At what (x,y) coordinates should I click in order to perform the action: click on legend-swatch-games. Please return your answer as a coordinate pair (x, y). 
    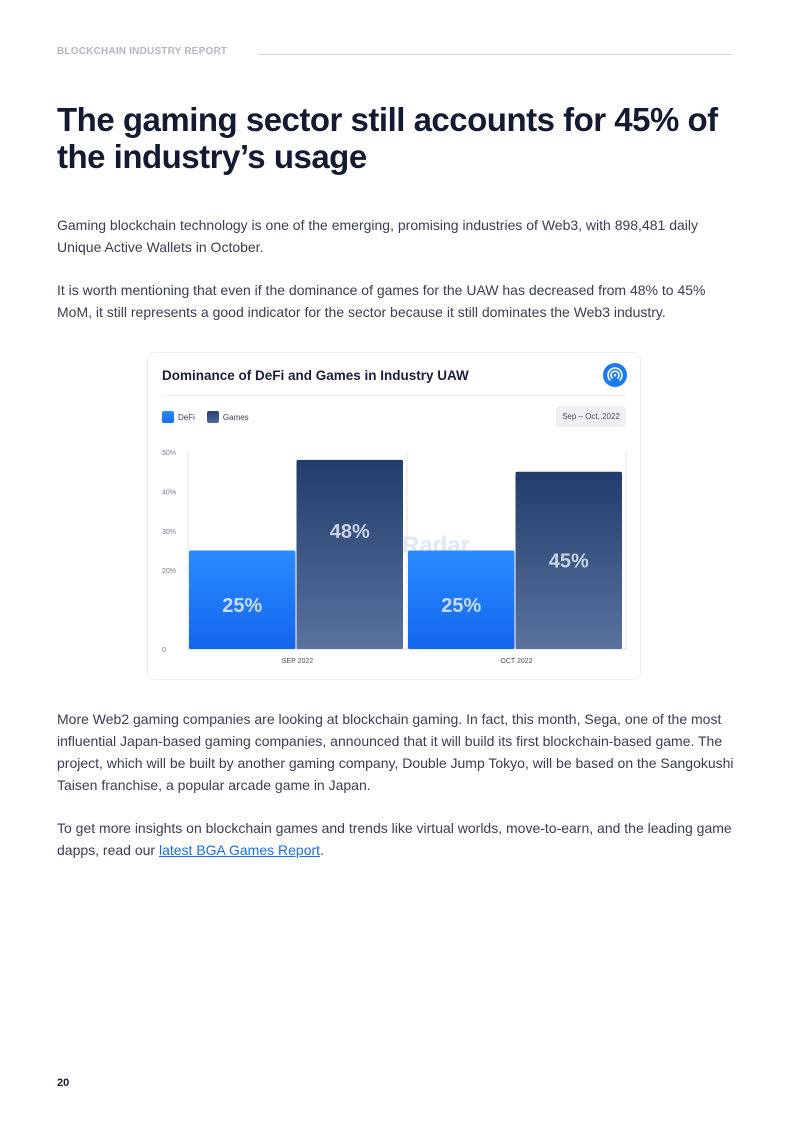
    Looking at the image, I should click on (212, 417).